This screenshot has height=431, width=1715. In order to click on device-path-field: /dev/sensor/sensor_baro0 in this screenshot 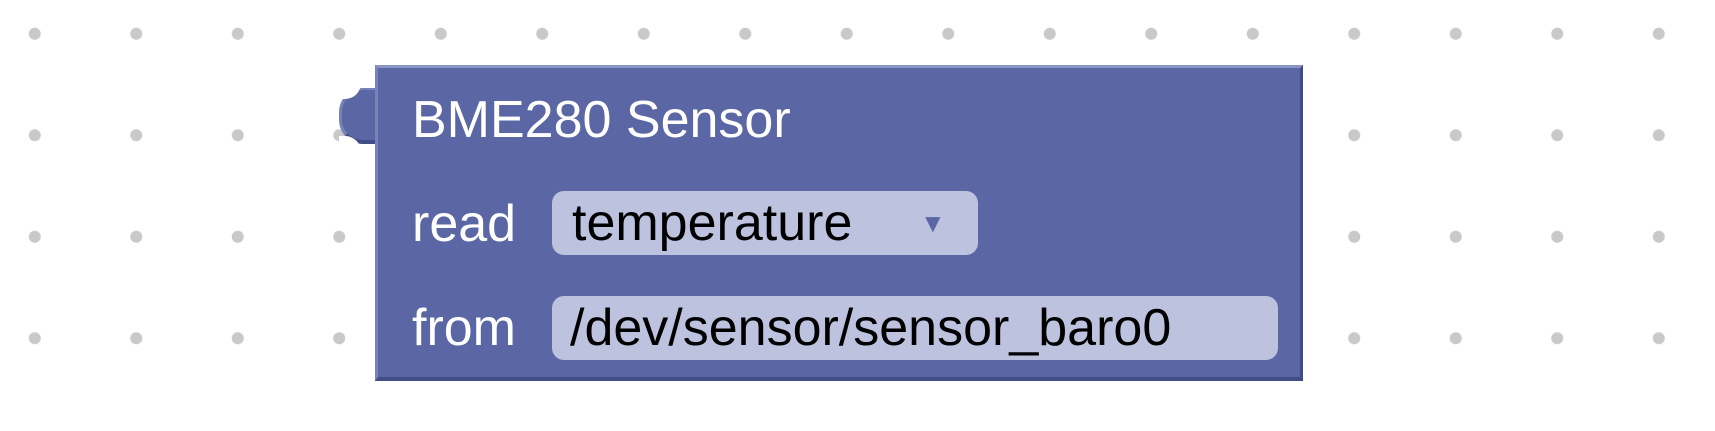, I will do `click(915, 328)`.